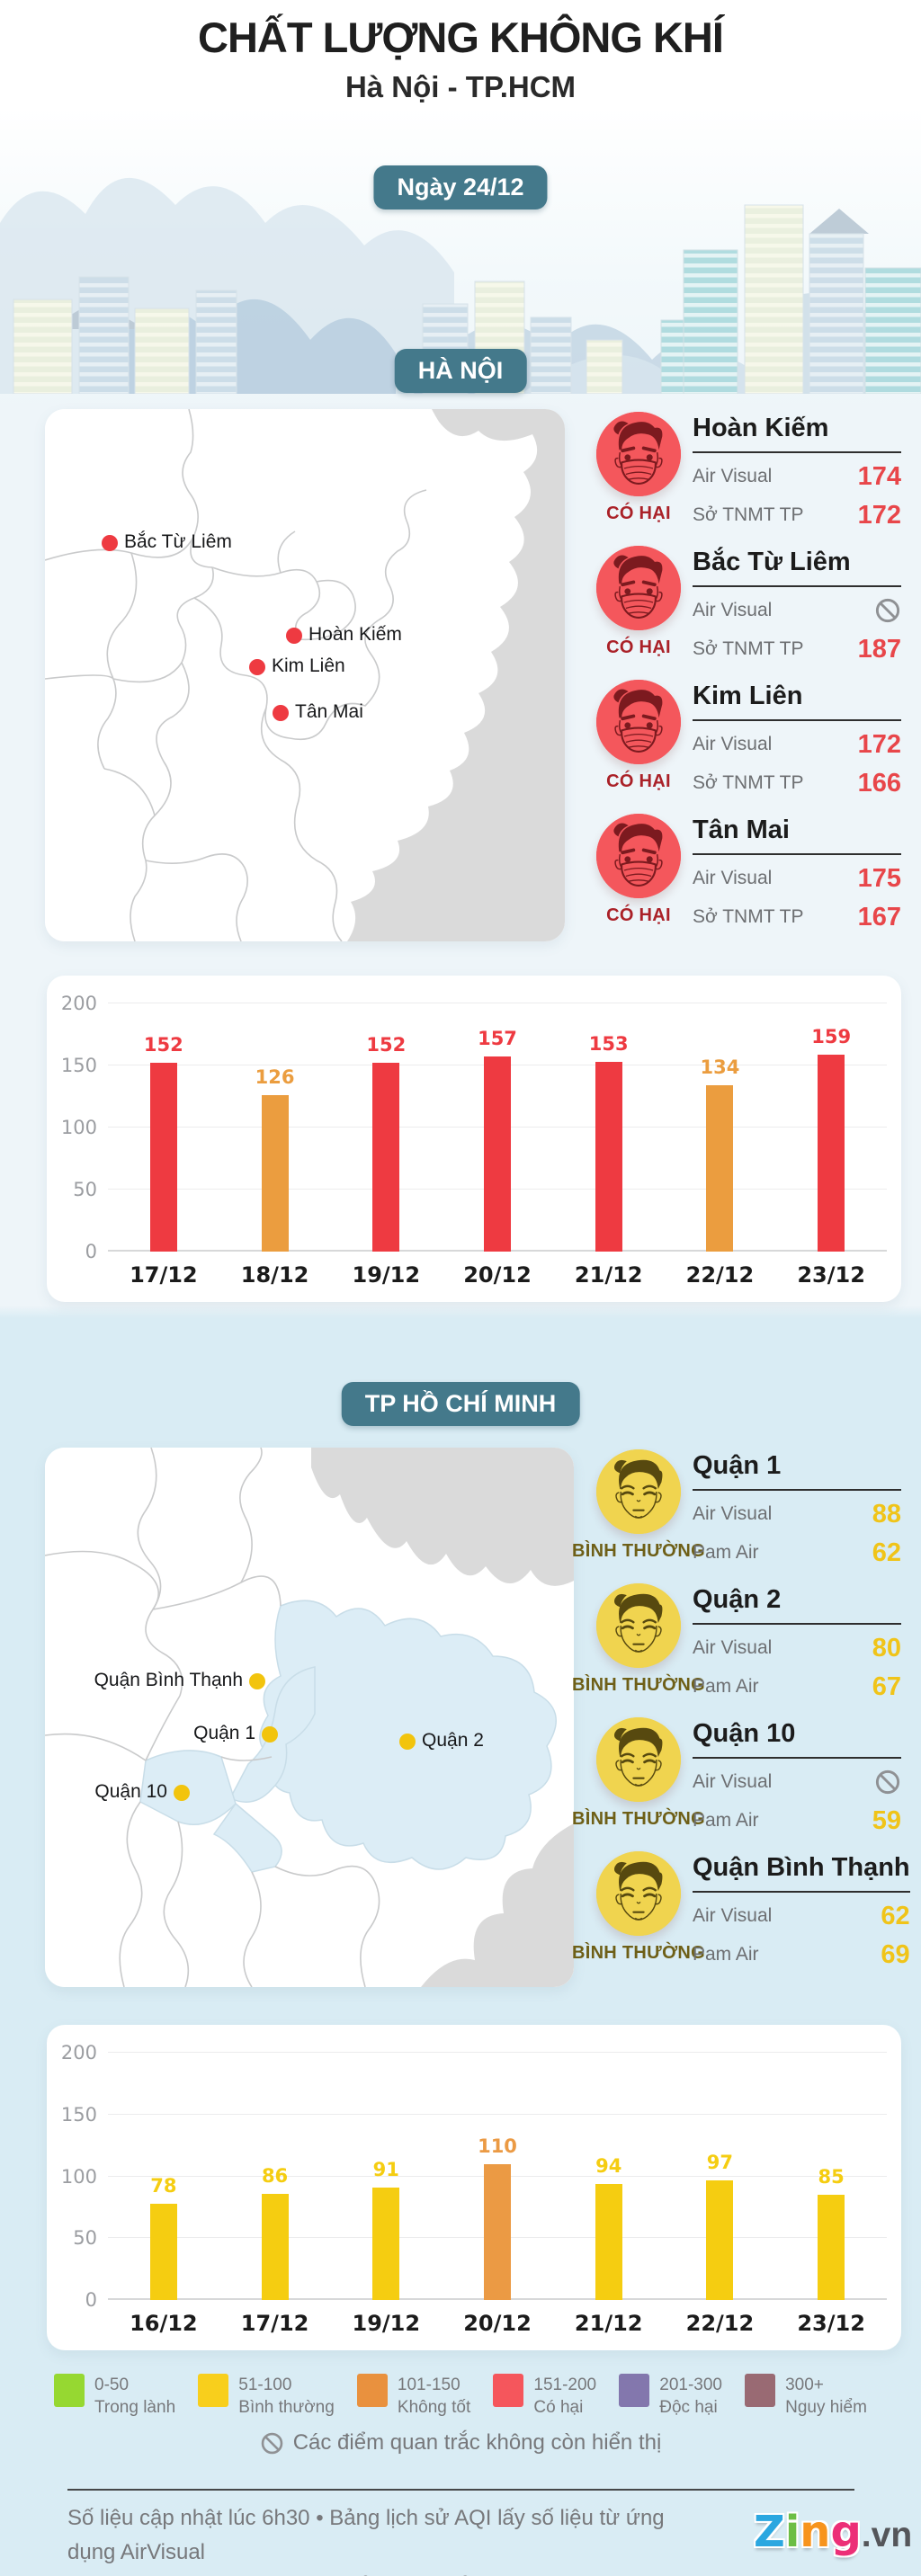  Describe the element at coordinates (832, 2177) in the screenshot. I see `bar-value-label: 85` at that location.